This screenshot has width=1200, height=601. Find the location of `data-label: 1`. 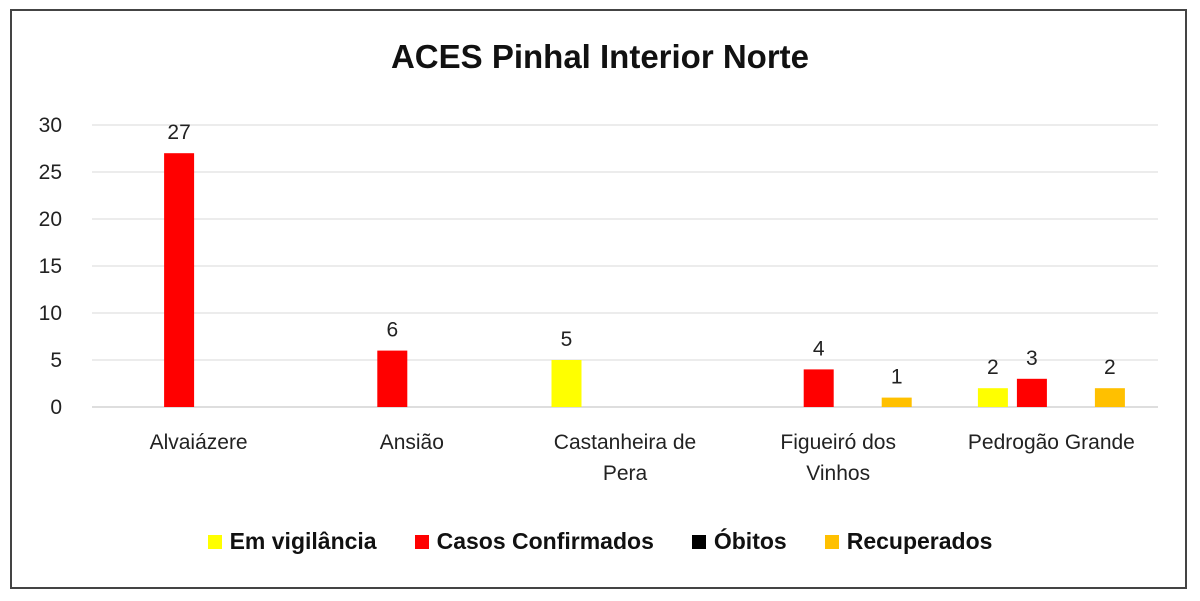

data-label: 1 is located at coordinates (897, 377).